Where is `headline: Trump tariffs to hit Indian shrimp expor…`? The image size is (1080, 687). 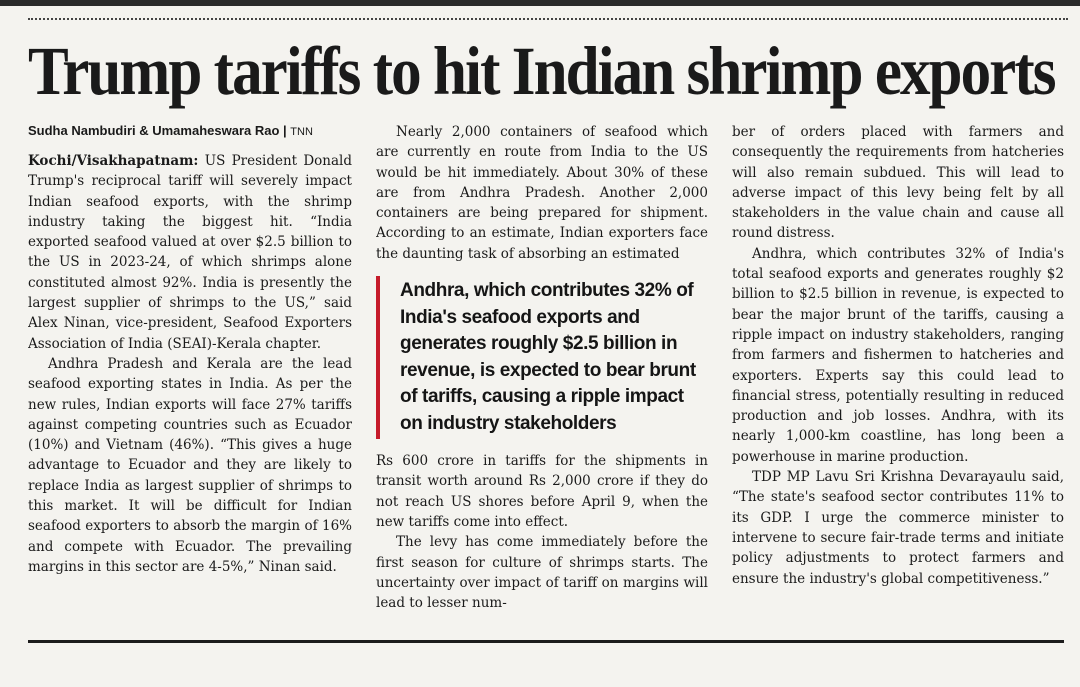 headline: Trump tariffs to hit Indian shrimp expor… is located at coordinates (542, 71).